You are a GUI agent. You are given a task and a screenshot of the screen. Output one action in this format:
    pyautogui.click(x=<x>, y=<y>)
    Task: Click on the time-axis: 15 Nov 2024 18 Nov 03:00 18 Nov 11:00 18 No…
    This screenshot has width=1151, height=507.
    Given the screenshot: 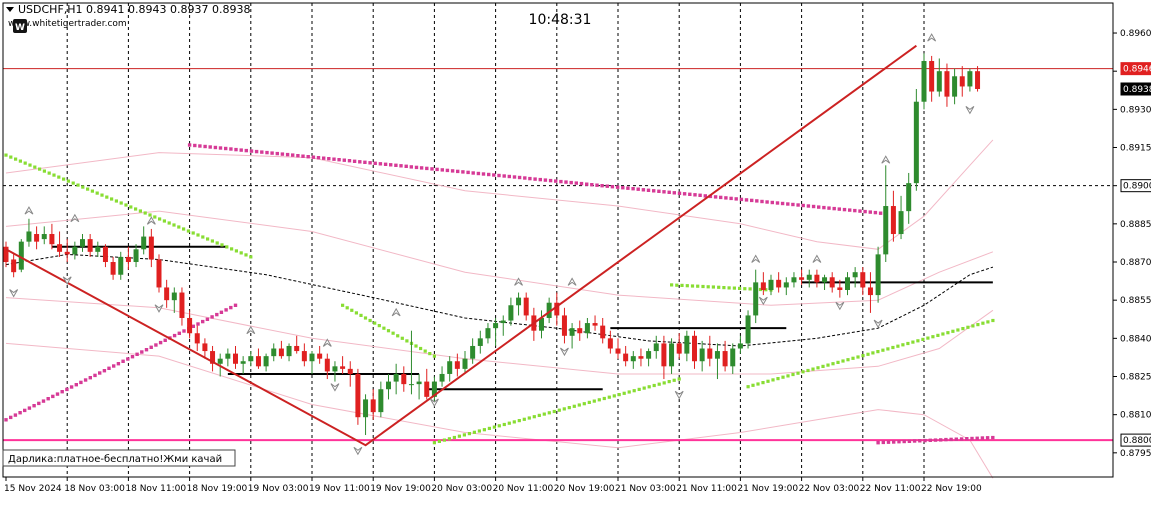 What is the action you would take?
    pyautogui.click(x=493, y=485)
    